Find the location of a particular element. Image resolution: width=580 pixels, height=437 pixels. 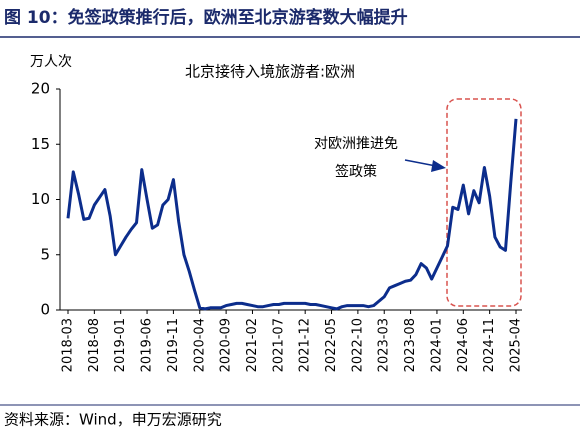

y-tick-label: 10 is located at coordinates (40, 199).